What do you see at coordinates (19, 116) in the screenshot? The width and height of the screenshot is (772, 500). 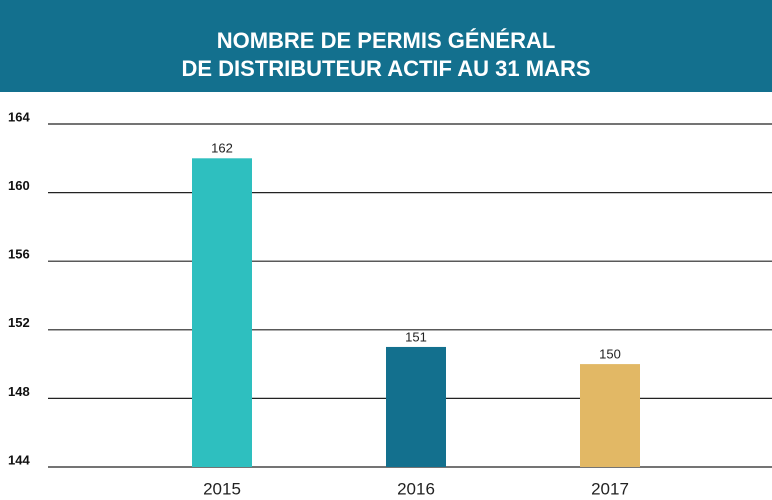 I see `y-tick-label: 164` at bounding box center [19, 116].